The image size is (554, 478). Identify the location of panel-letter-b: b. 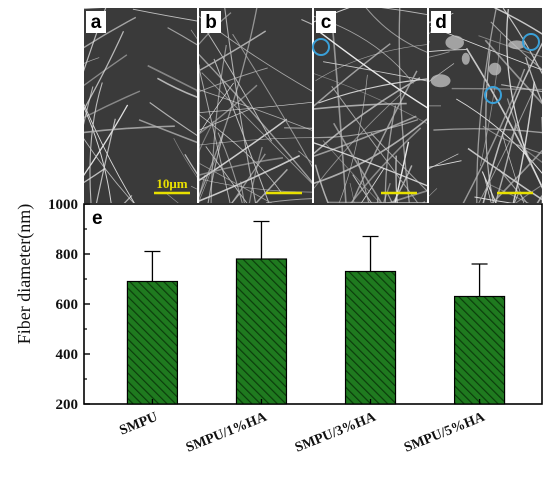
(211, 22).